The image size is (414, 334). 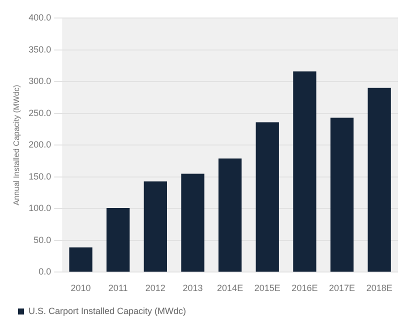 What do you see at coordinates (40, 49) in the screenshot?
I see `y-tick-label: 350.0` at bounding box center [40, 49].